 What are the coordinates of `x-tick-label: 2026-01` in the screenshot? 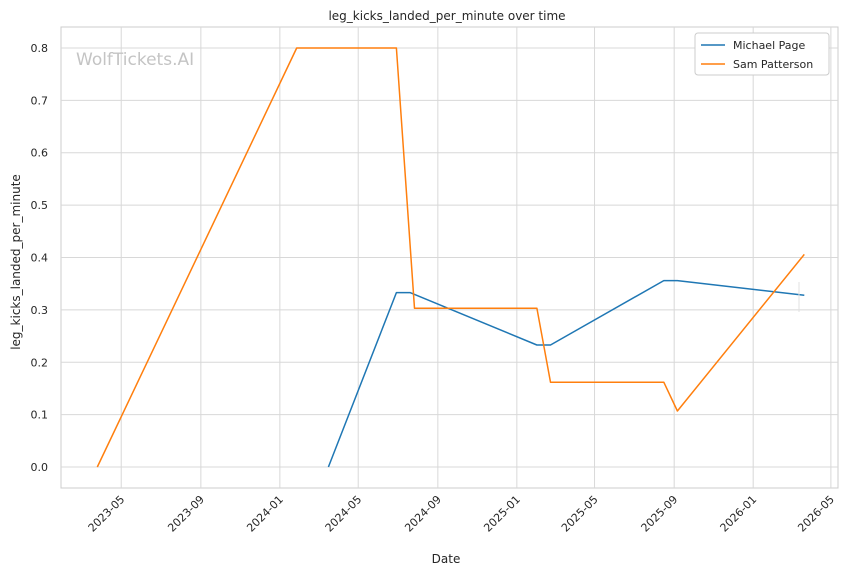 It's located at (739, 514).